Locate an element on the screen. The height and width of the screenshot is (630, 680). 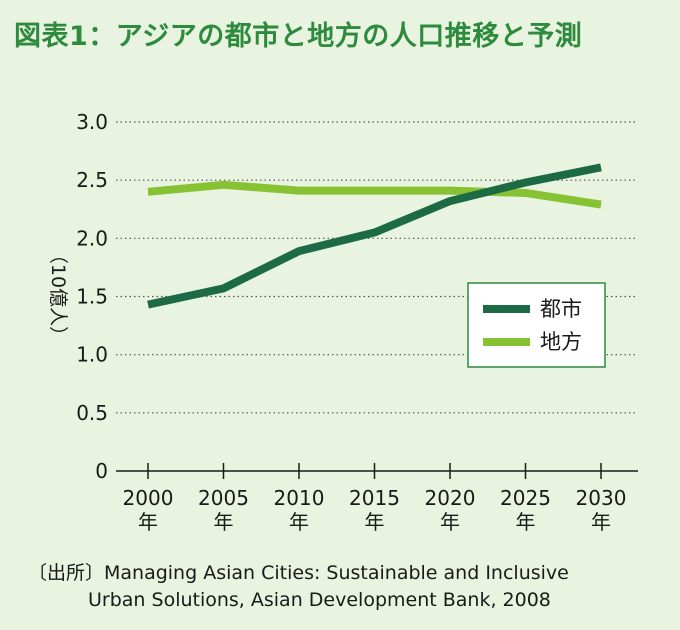
x-tick-label: 2015 is located at coordinates (374, 498).